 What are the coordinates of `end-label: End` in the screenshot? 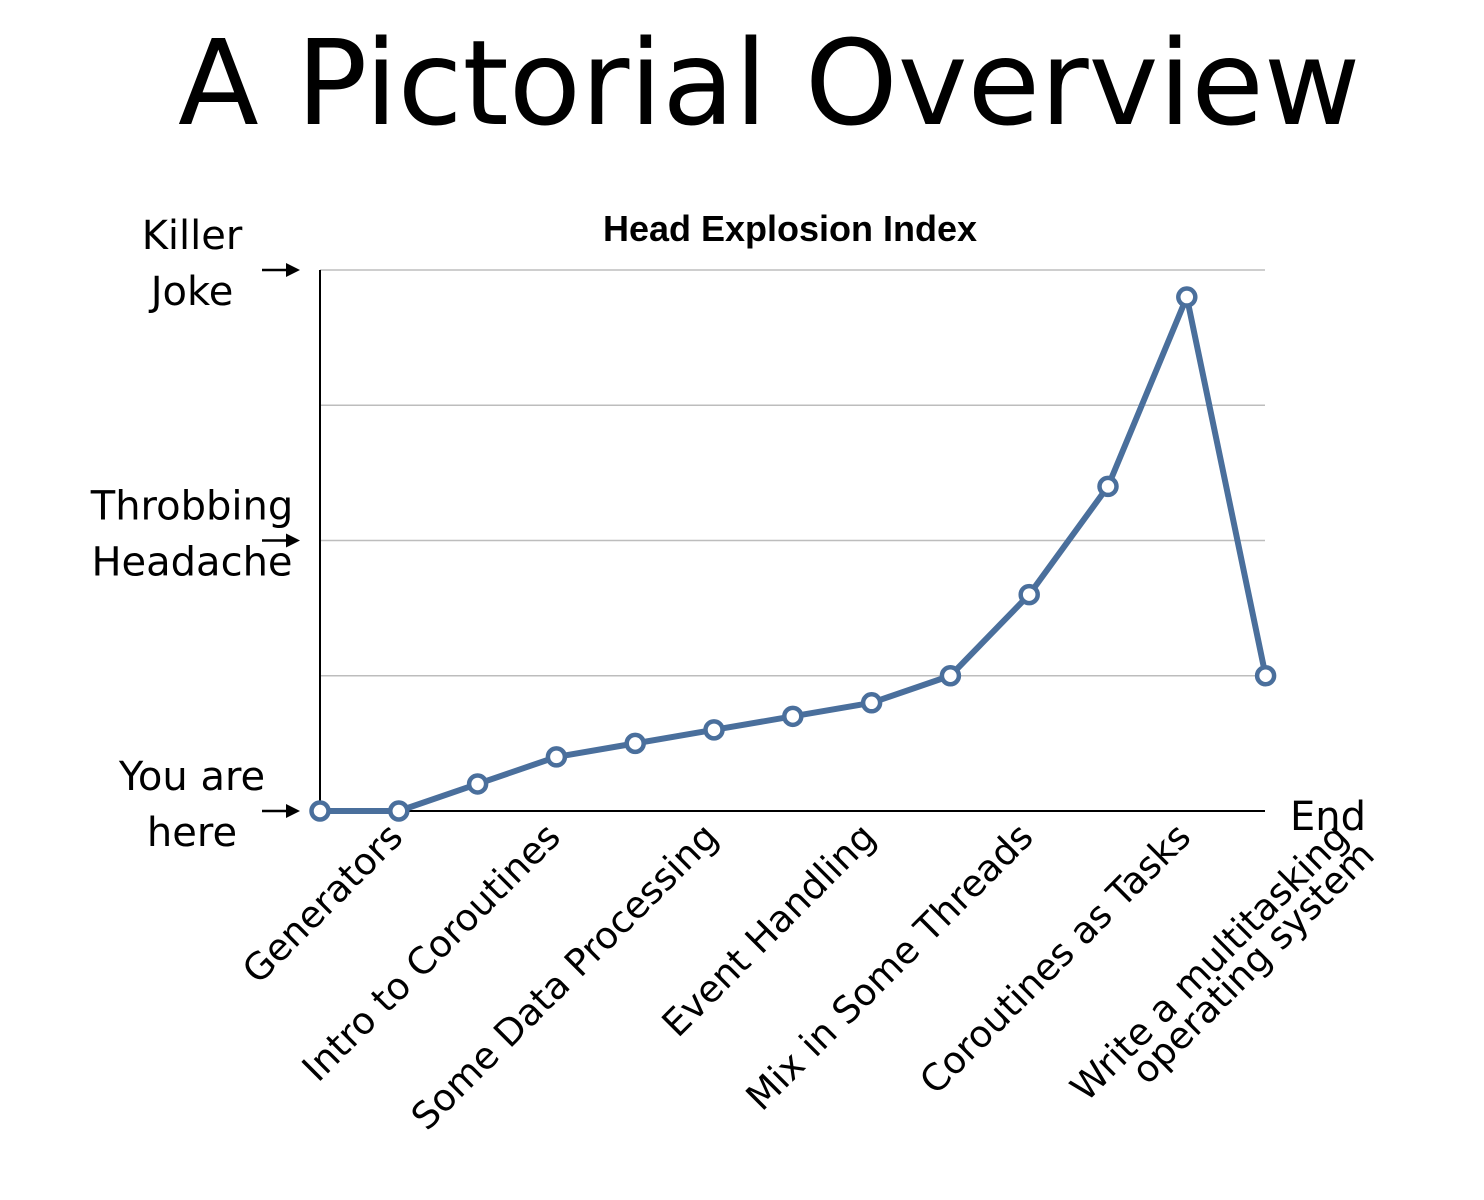 It's located at (1328, 817).